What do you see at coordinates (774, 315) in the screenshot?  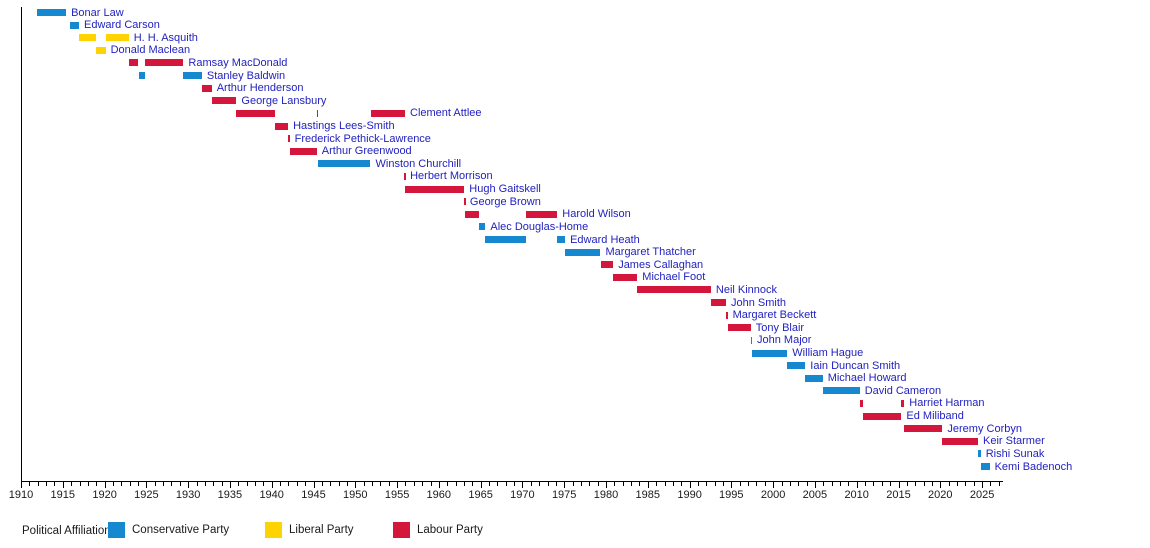 I see `person-label: Margaret Beckett` at bounding box center [774, 315].